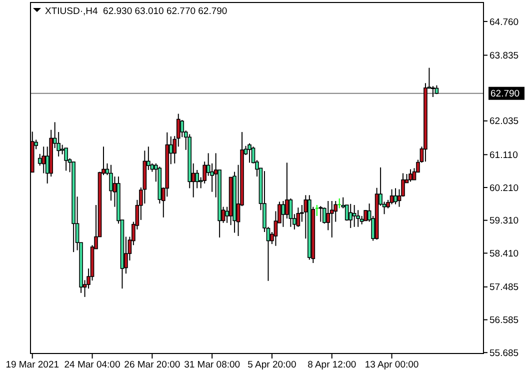 This screenshot has width=527, height=376. Describe the element at coordinates (504, 254) in the screenshot. I see `y-tick-label: 58.410` at that location.